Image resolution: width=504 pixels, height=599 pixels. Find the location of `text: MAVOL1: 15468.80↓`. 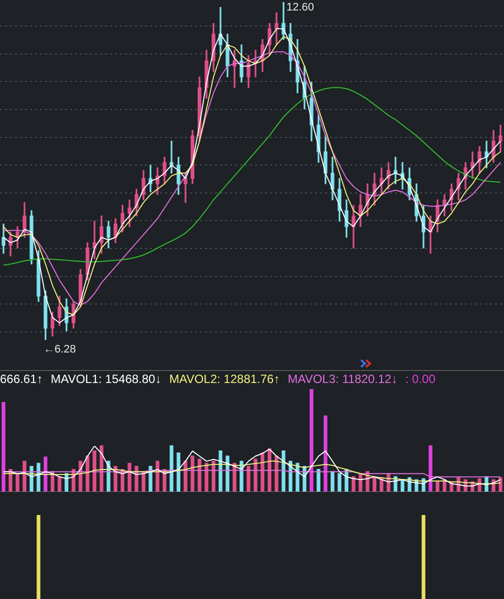

text: MAVOL1: 15468.80↓ is located at coordinates (106, 379).